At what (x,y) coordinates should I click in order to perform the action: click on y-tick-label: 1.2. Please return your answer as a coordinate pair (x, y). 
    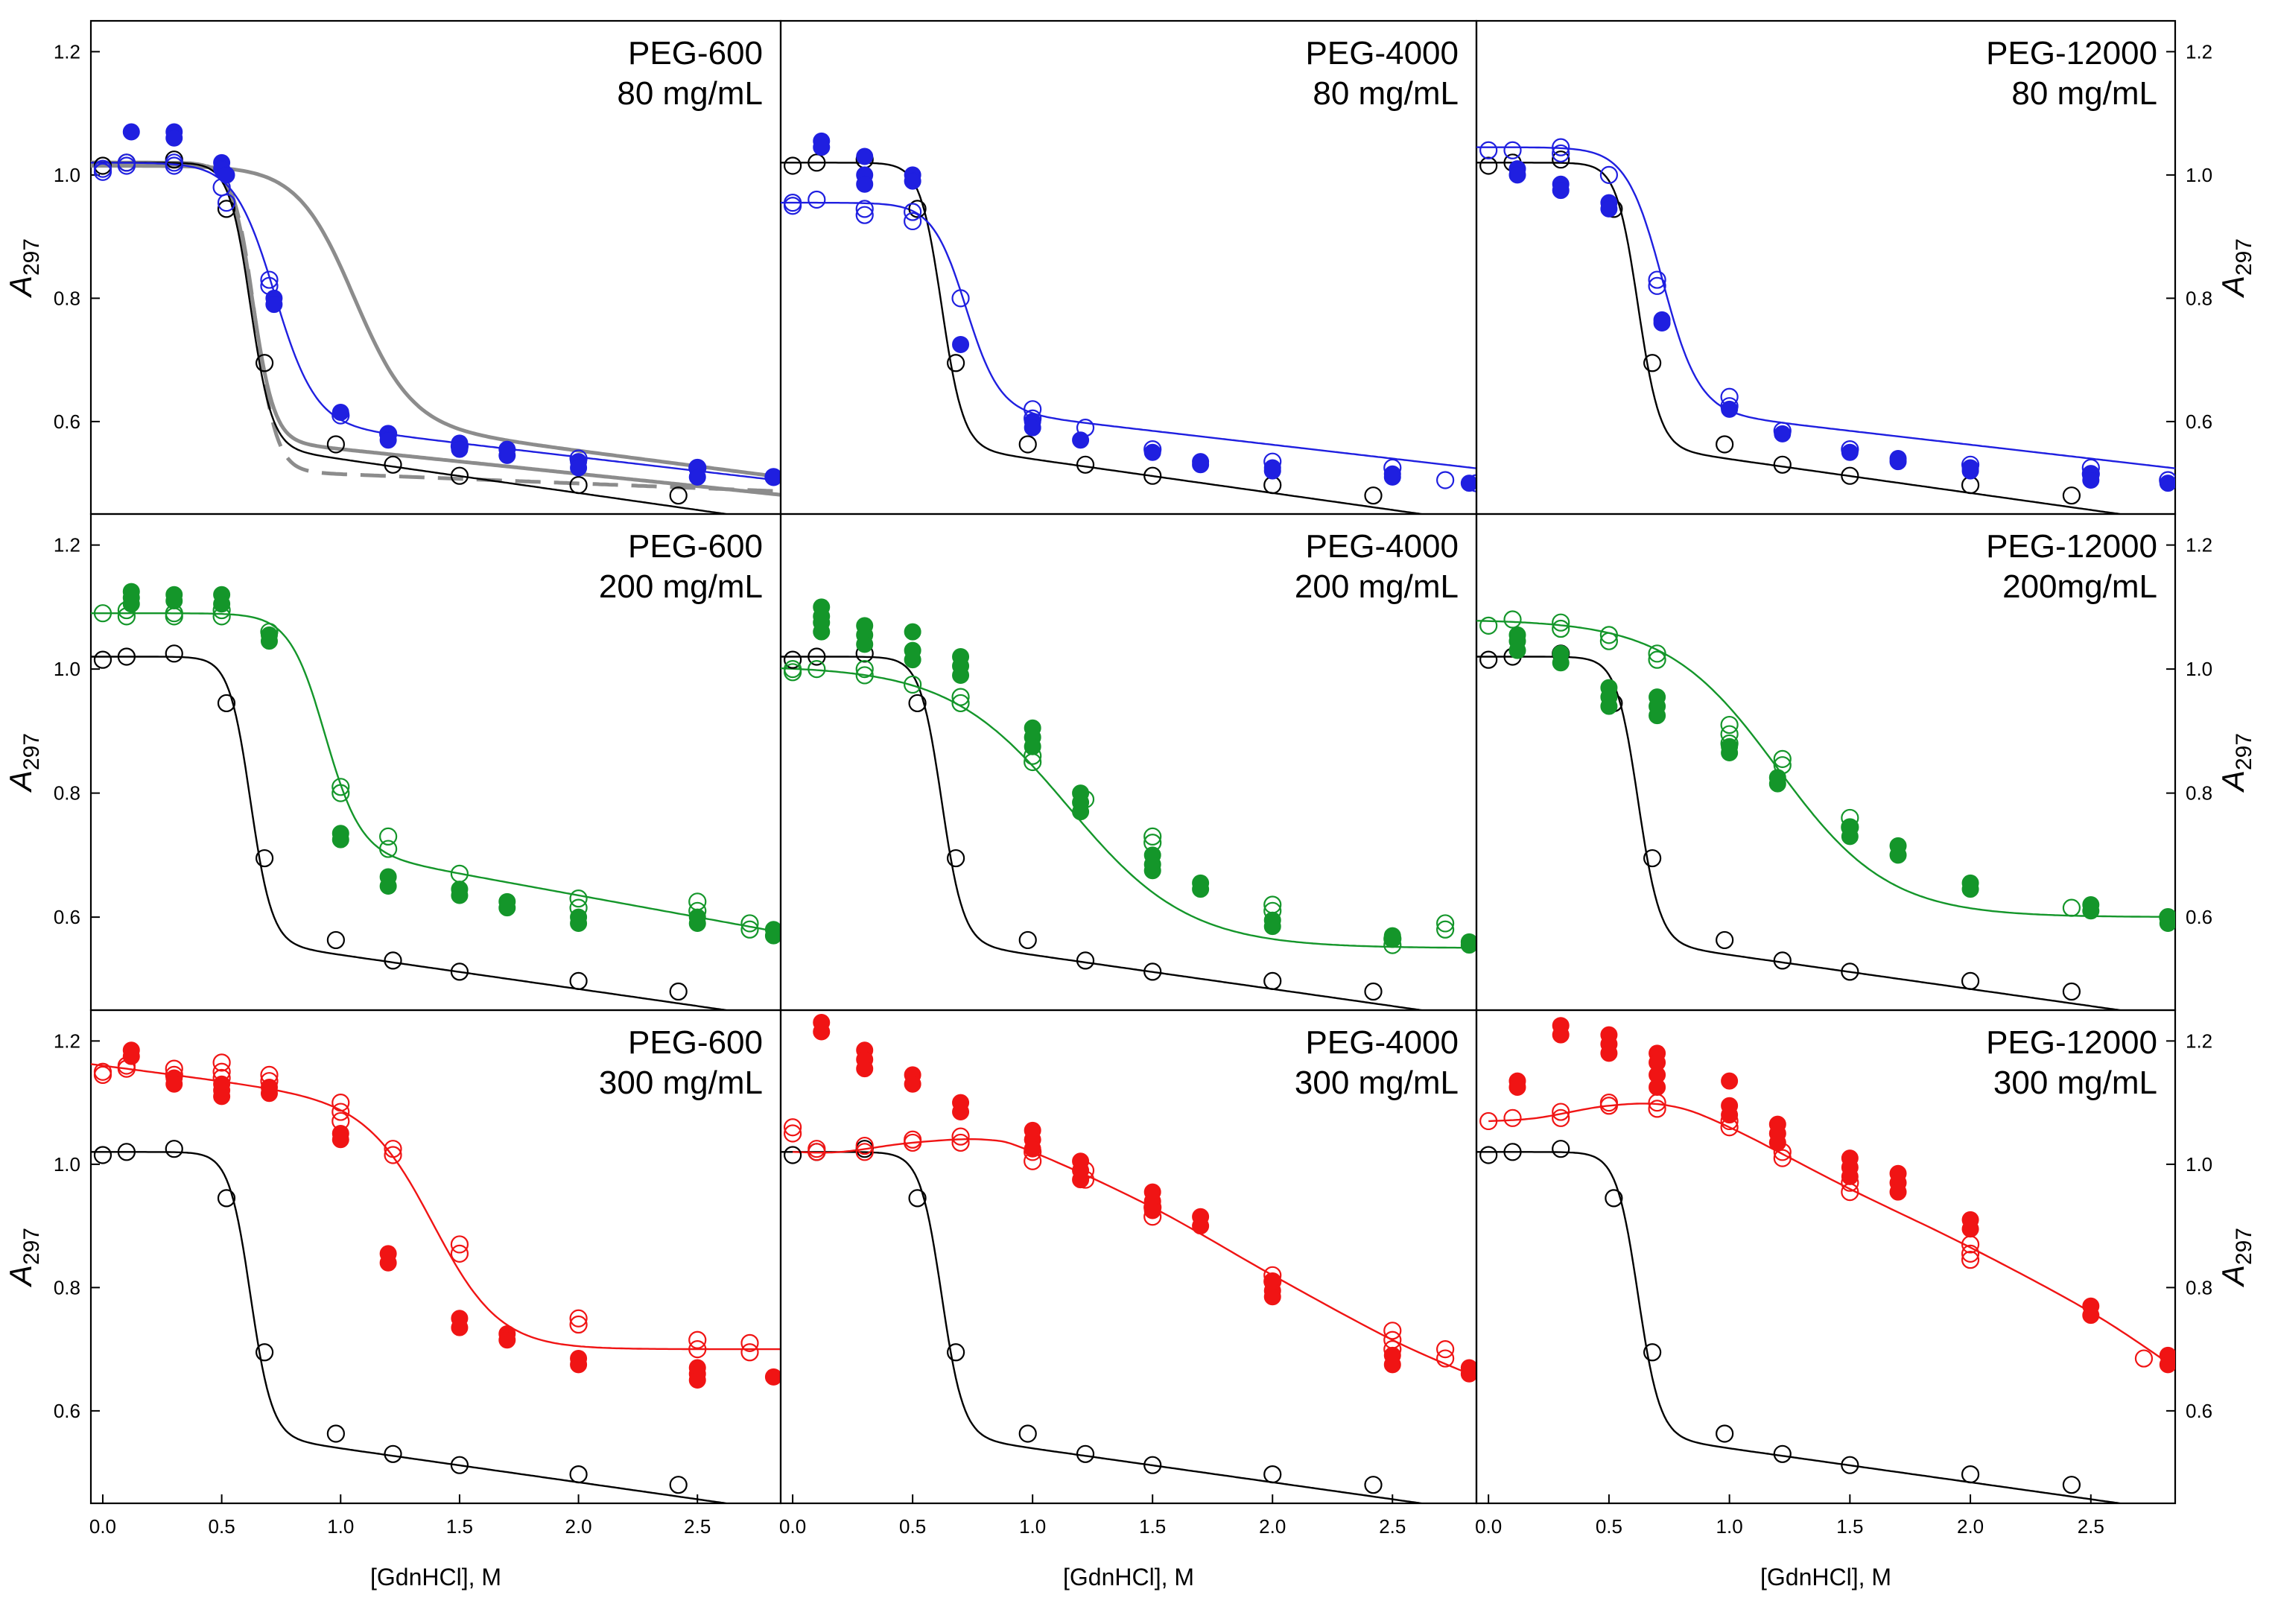
    Looking at the image, I should click on (67, 545).